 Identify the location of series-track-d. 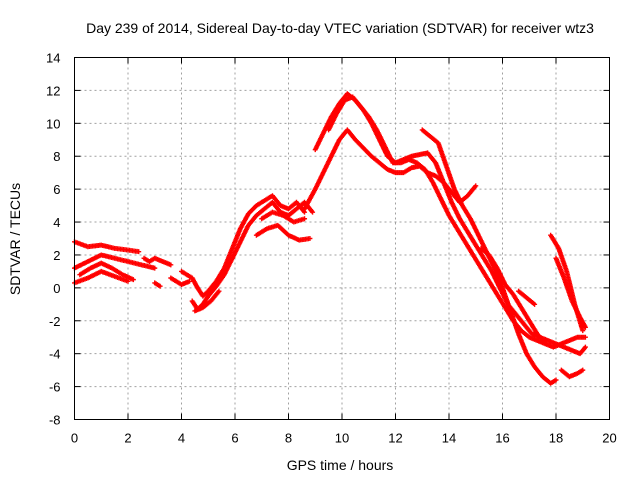
(106, 271).